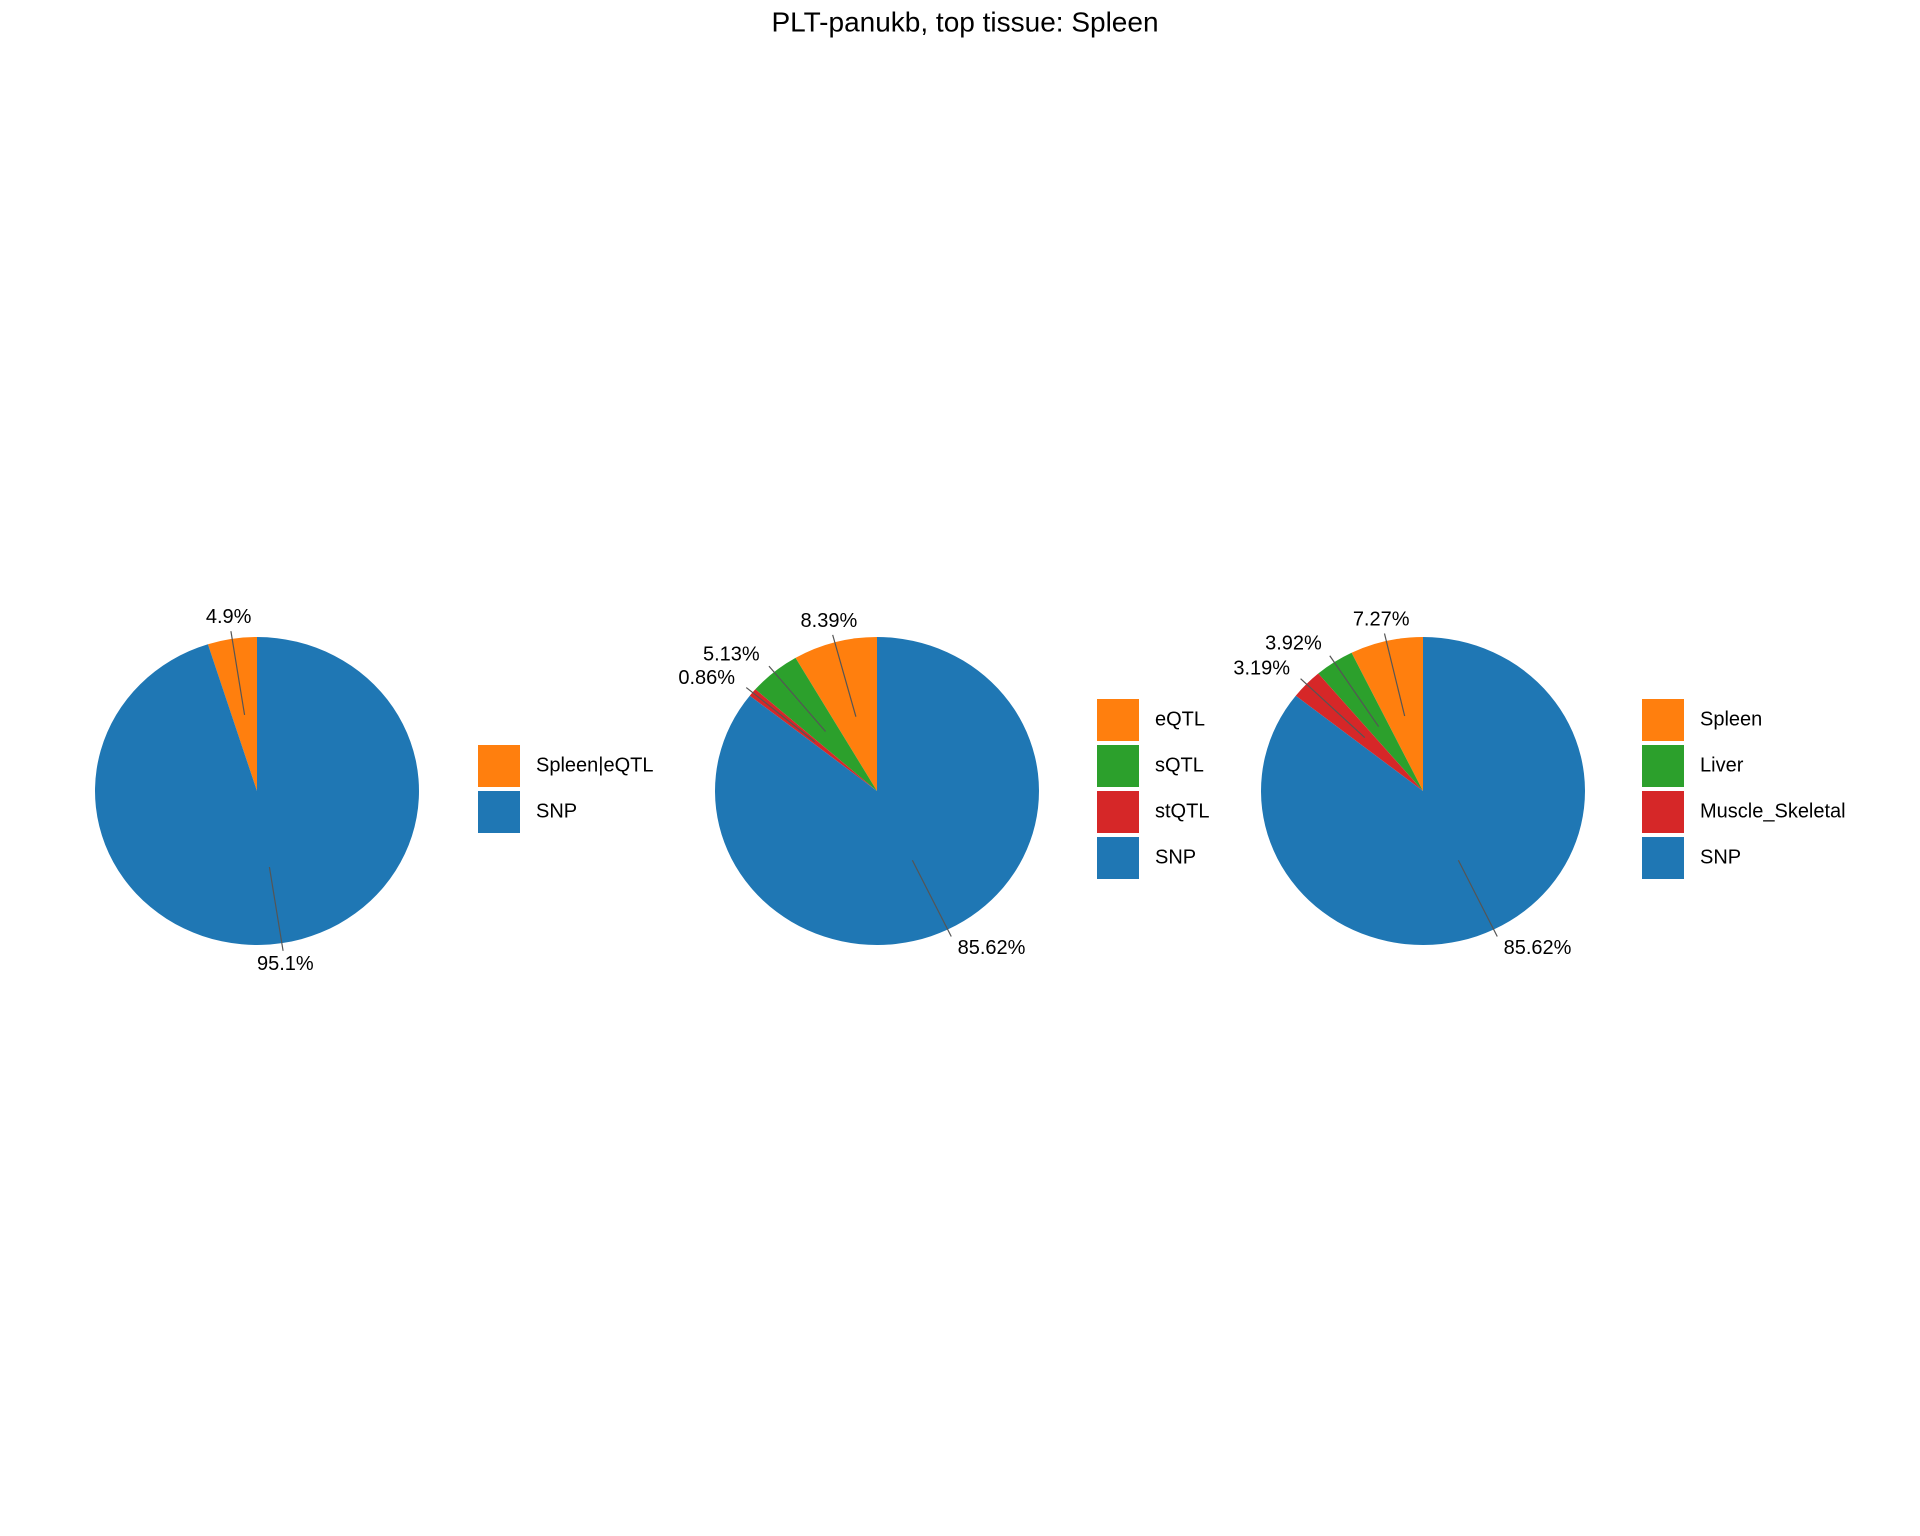 The height and width of the screenshot is (1536, 1920). Describe the element at coordinates (1731, 719) in the screenshot. I see `legend-label: Spleen` at that location.